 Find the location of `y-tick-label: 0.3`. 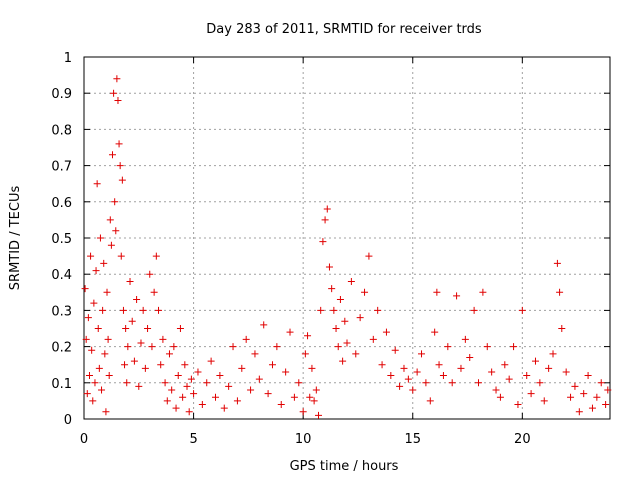

y-tick-label: 0.3 is located at coordinates (61, 311).